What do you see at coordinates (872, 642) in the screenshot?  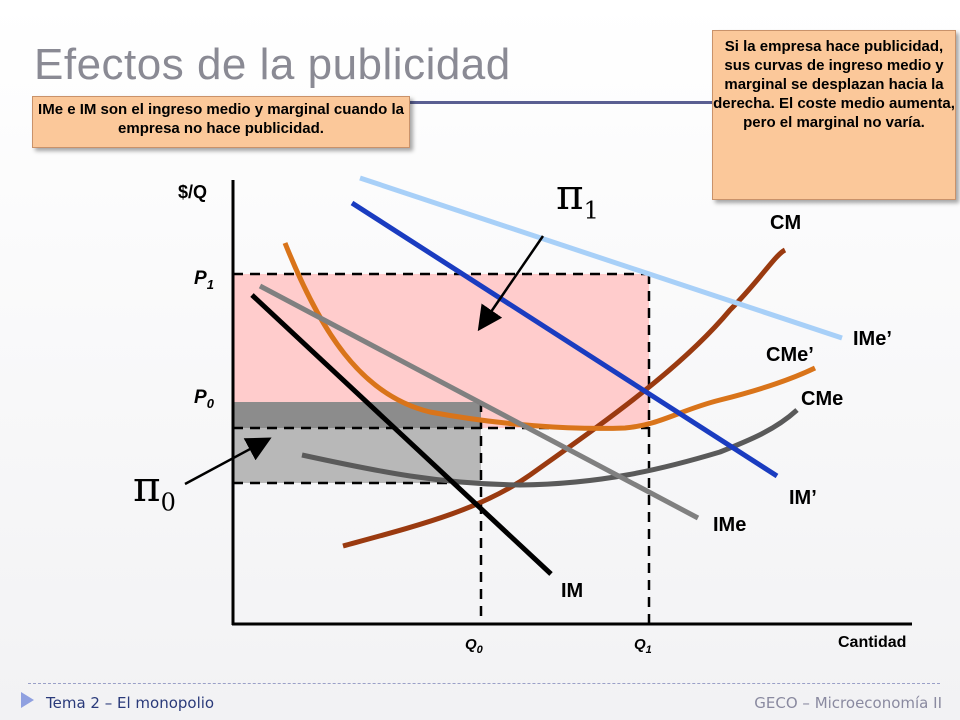 I see `x-axis-label: Cantidad` at bounding box center [872, 642].